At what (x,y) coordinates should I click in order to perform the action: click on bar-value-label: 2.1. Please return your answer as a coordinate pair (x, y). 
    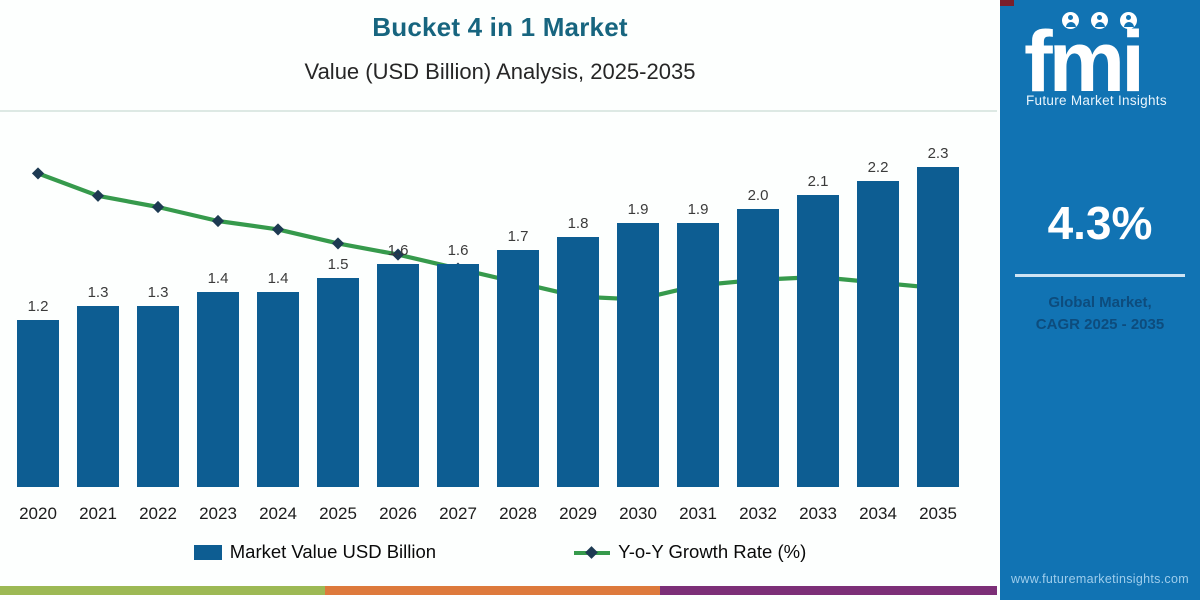
    Looking at the image, I should click on (818, 181).